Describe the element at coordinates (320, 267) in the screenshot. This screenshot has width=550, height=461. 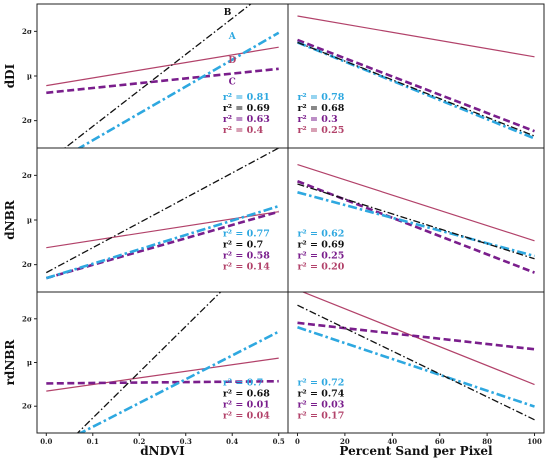
I see `r2-label-D: r² = 0.20` at that location.